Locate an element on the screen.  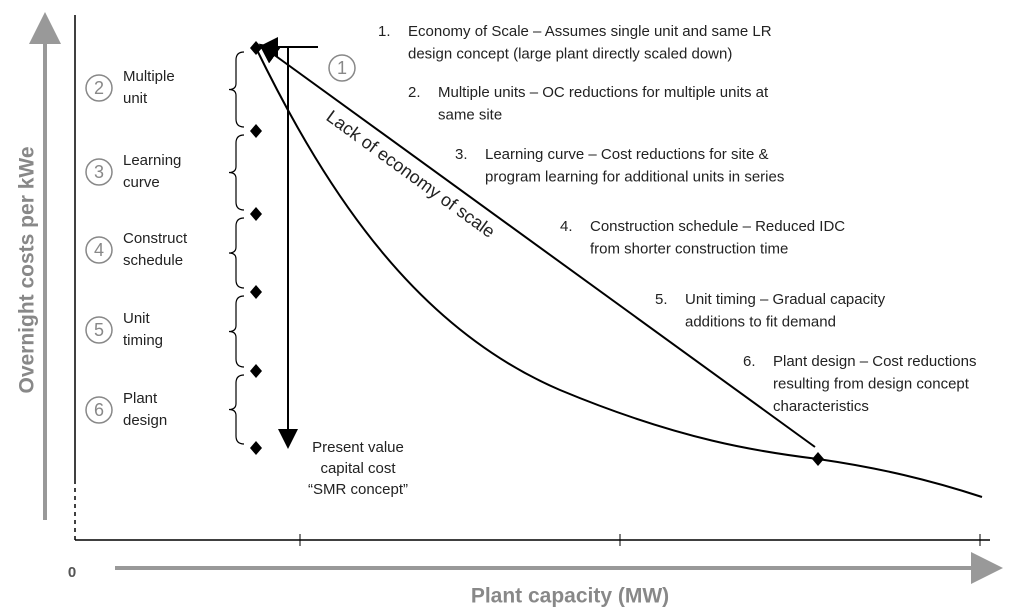
present-value-label: capital cost is located at coordinates (358, 468).